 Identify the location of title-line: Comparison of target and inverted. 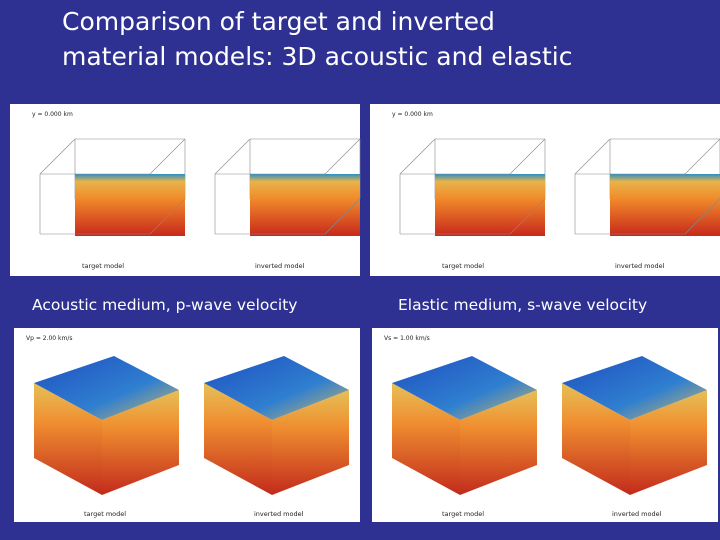
(278, 21).